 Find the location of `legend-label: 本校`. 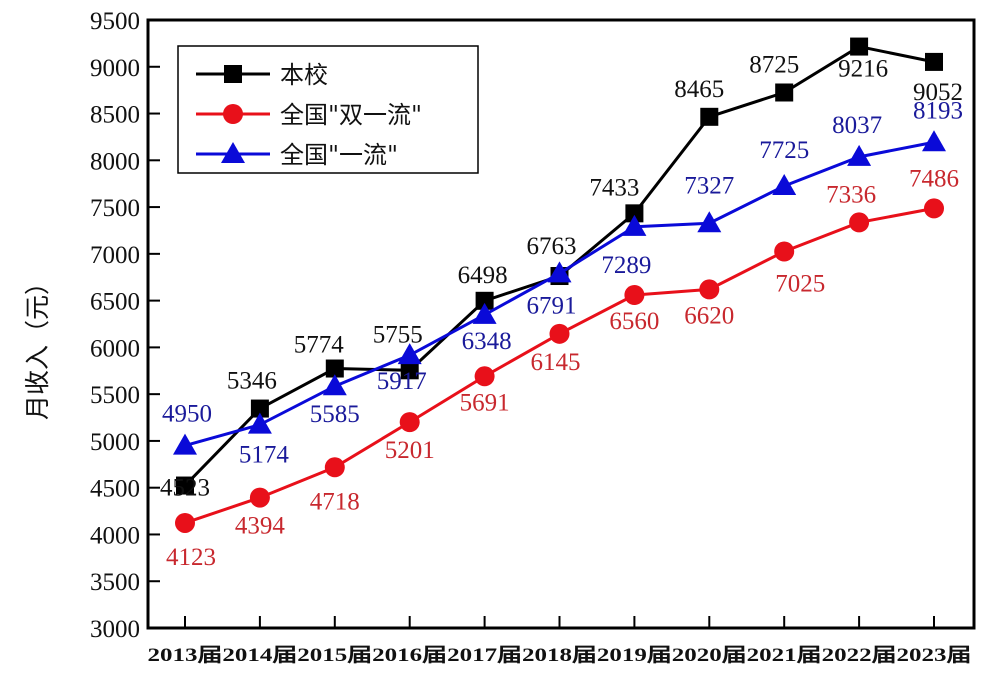

legend-label: 本校 is located at coordinates (304, 75).